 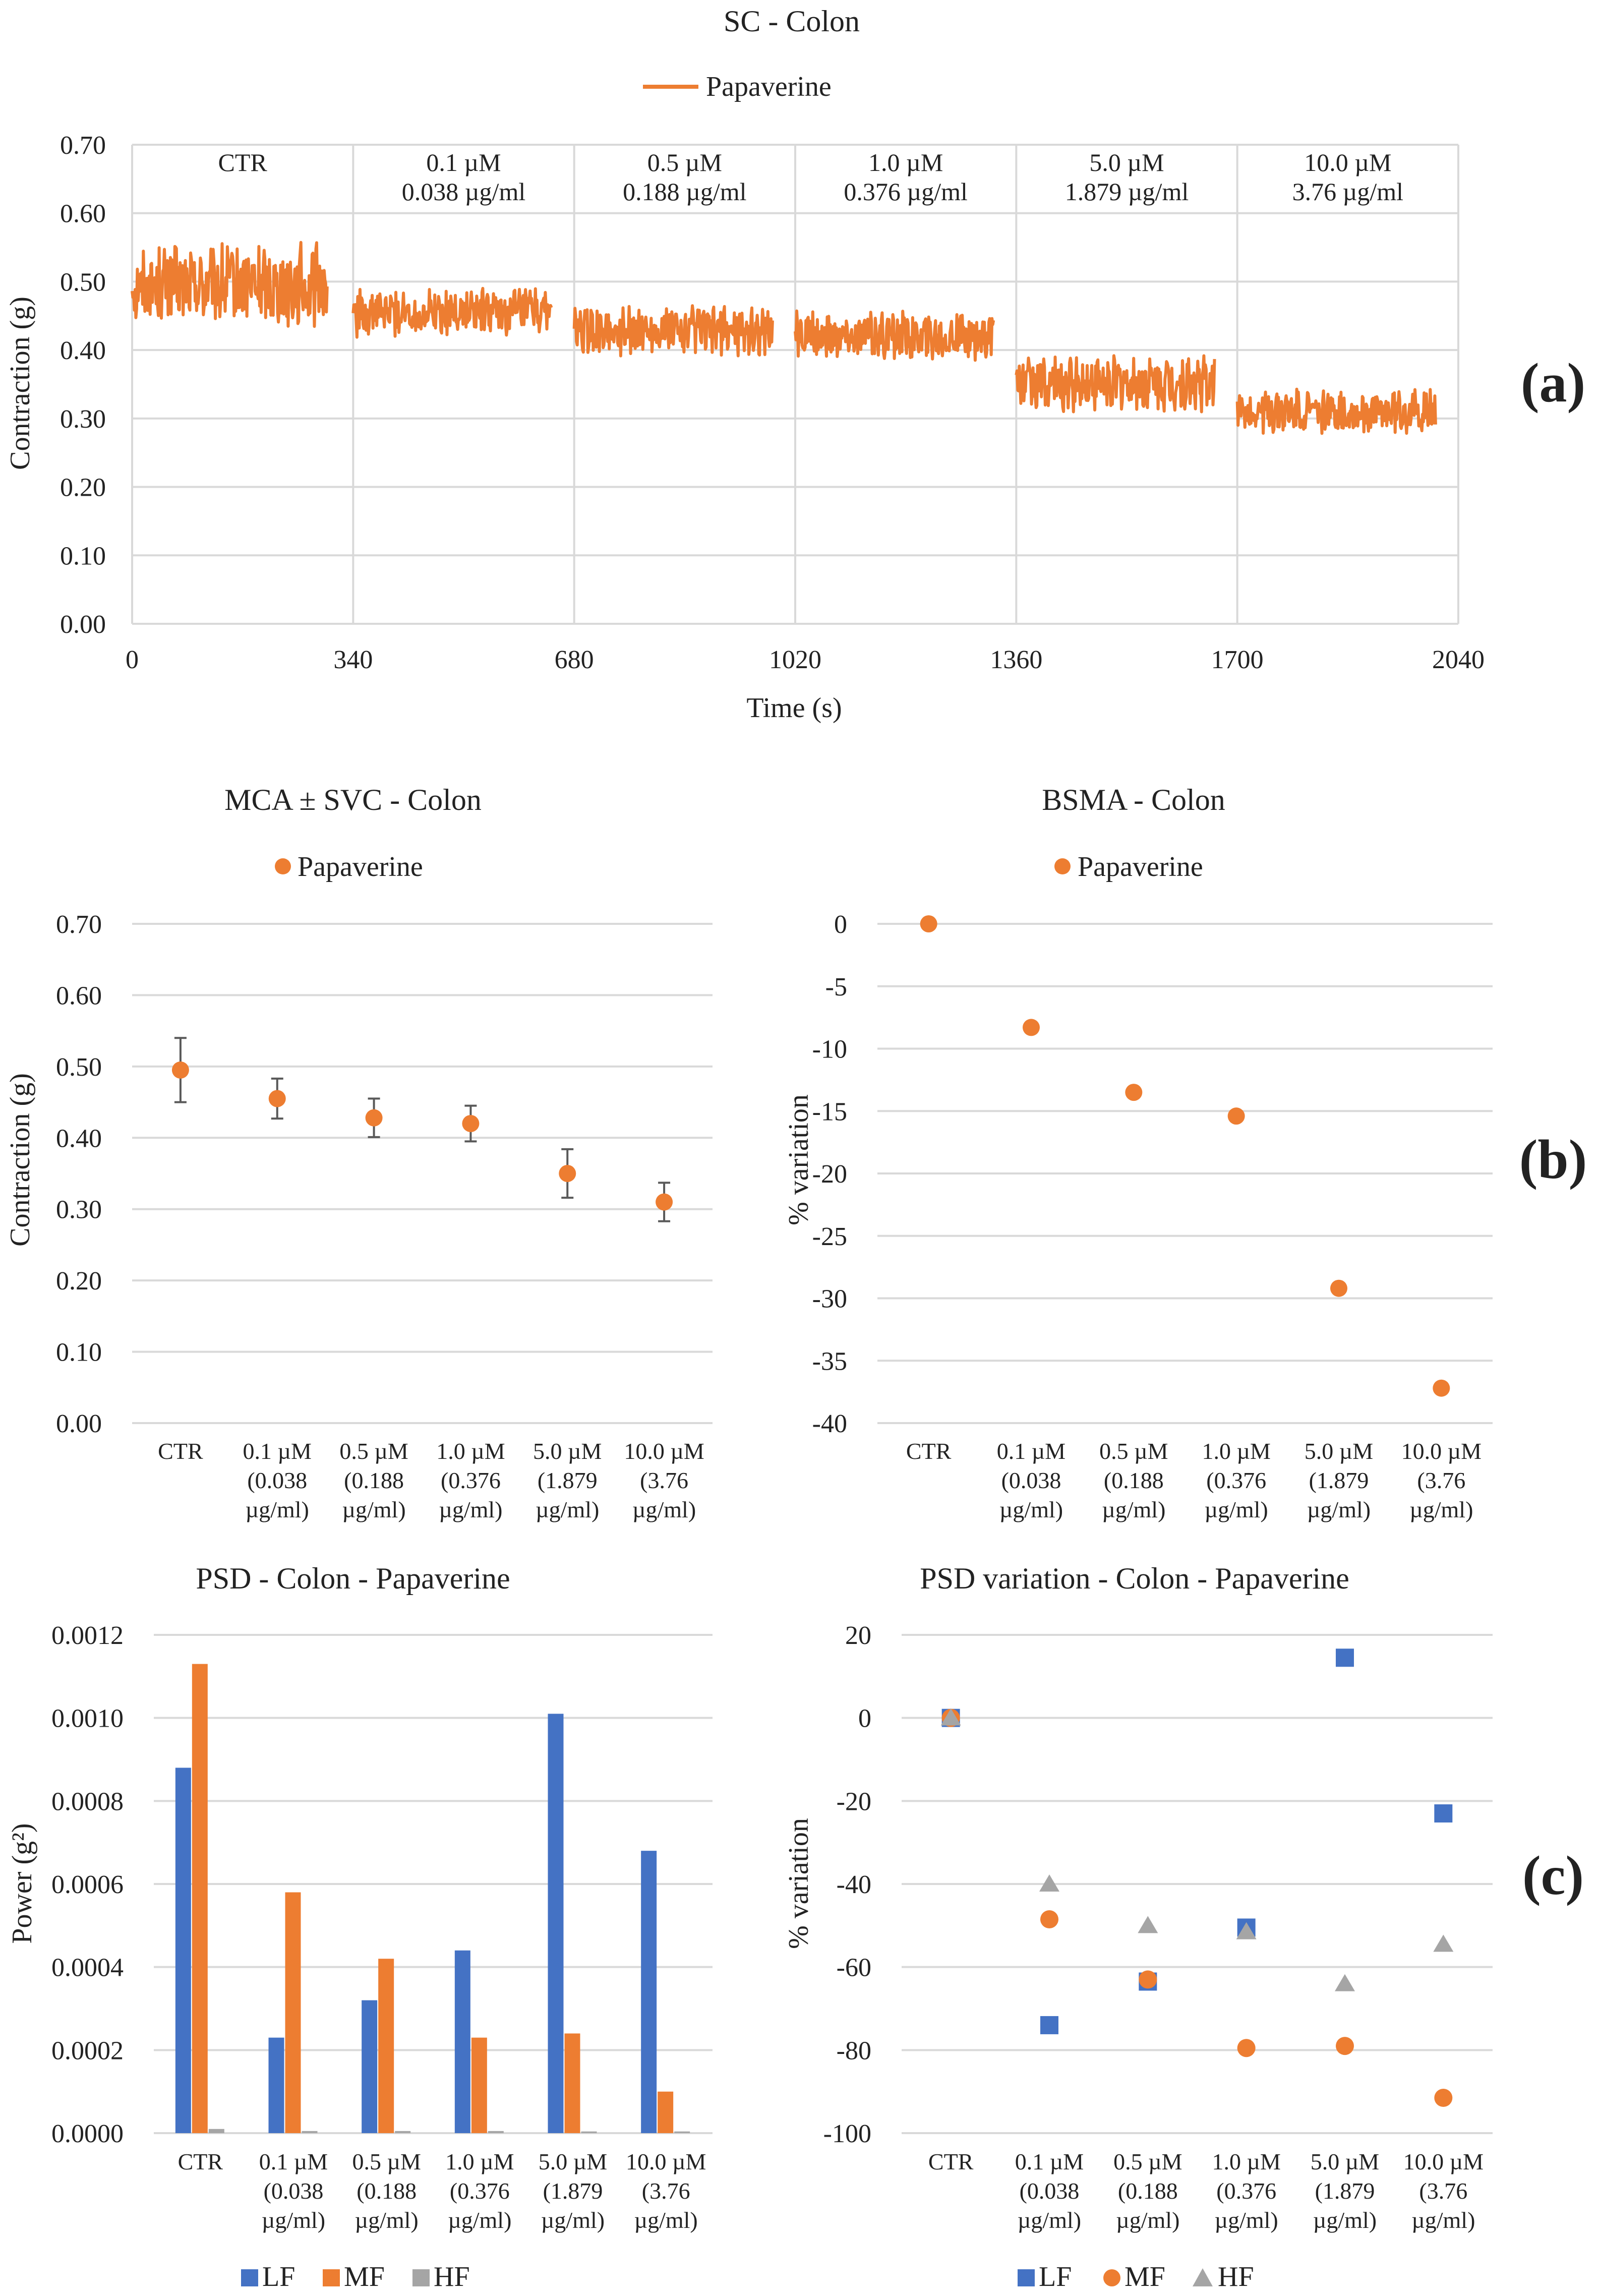 What do you see at coordinates (1127, 192) in the screenshot?
I see `section-label: 1.879 µg/ml` at bounding box center [1127, 192].